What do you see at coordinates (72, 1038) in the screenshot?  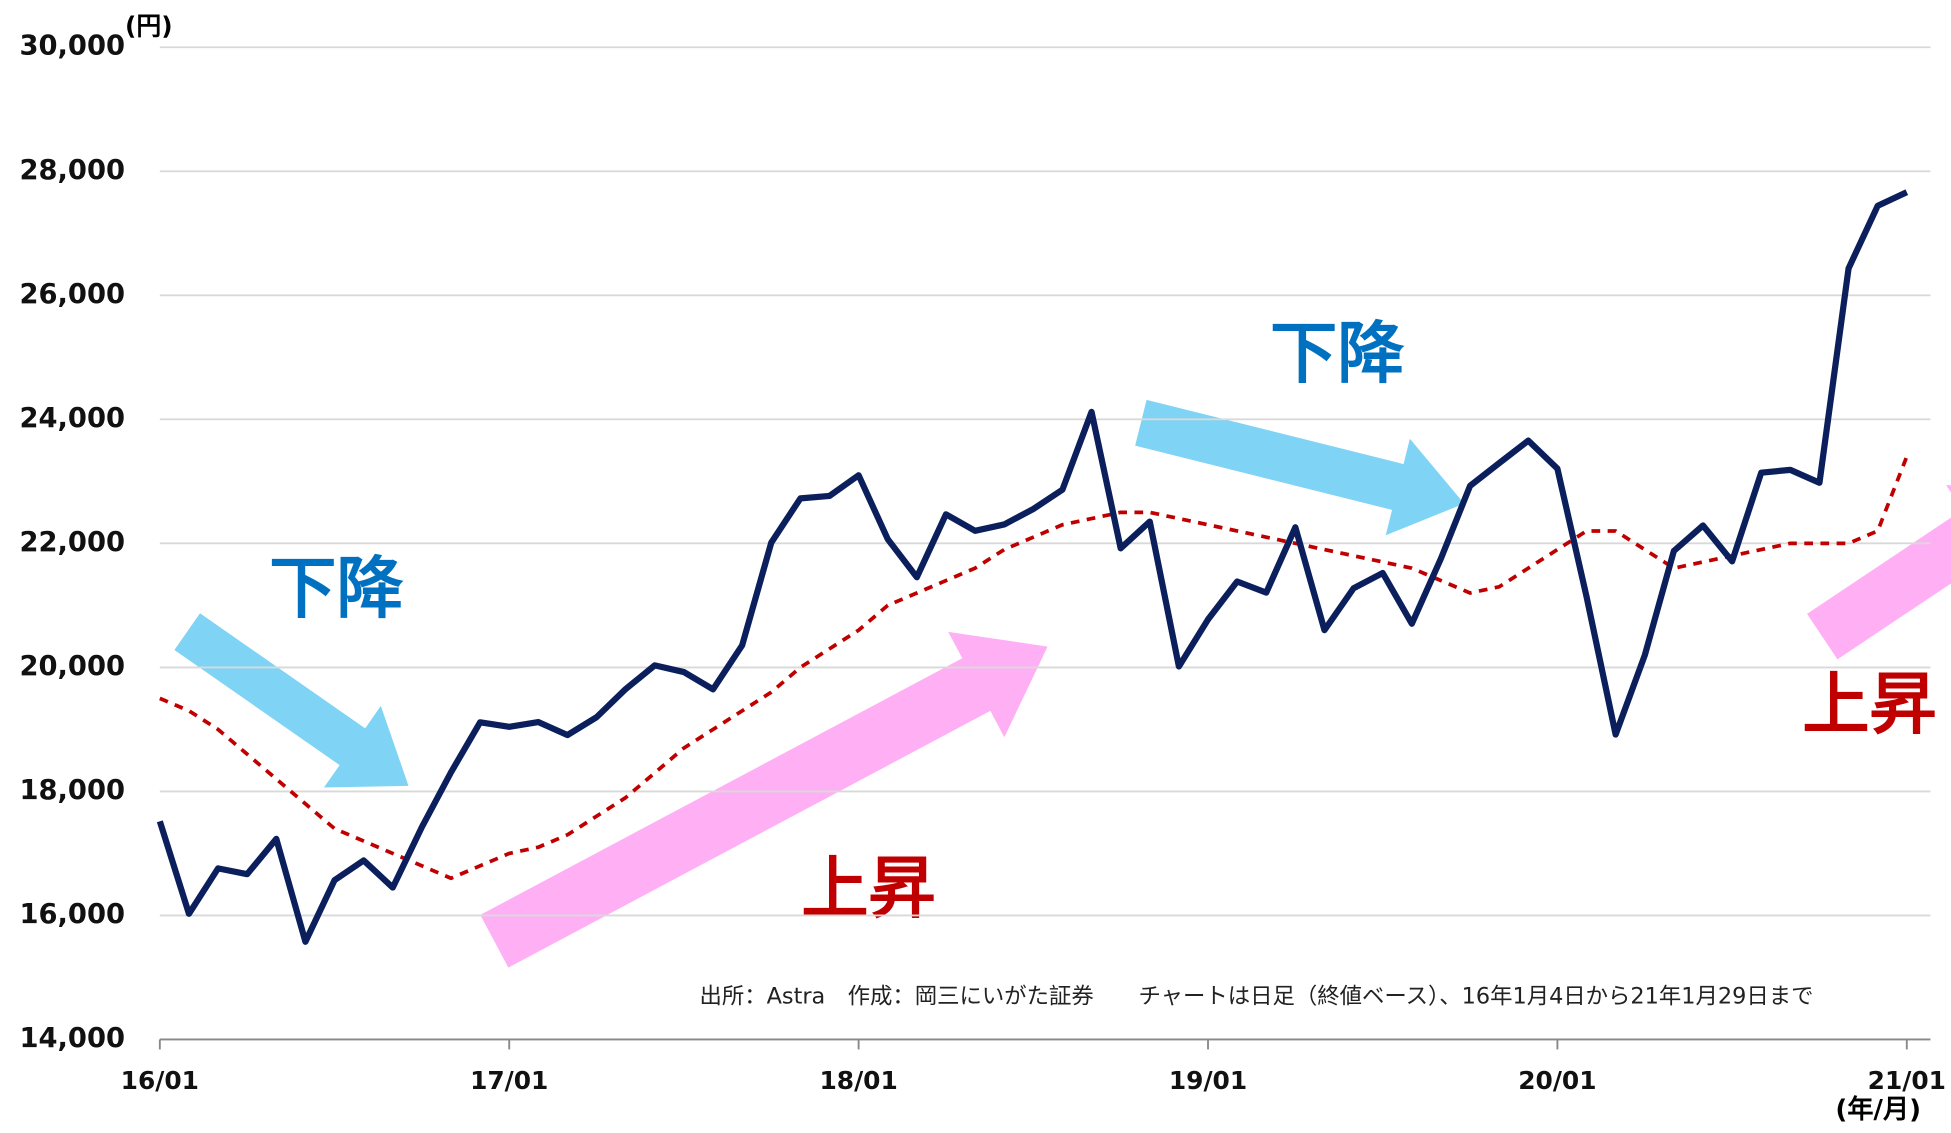 I see `y-tick-label: 14,000` at bounding box center [72, 1038].